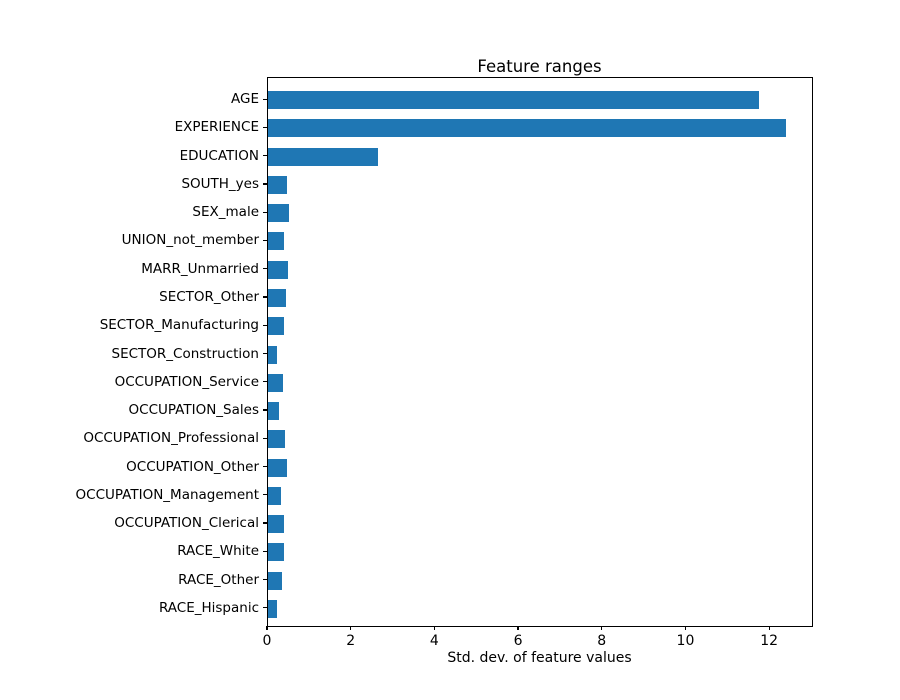  What do you see at coordinates (539, 658) in the screenshot?
I see `x-axis-label: Std. dev. of feature values` at bounding box center [539, 658].